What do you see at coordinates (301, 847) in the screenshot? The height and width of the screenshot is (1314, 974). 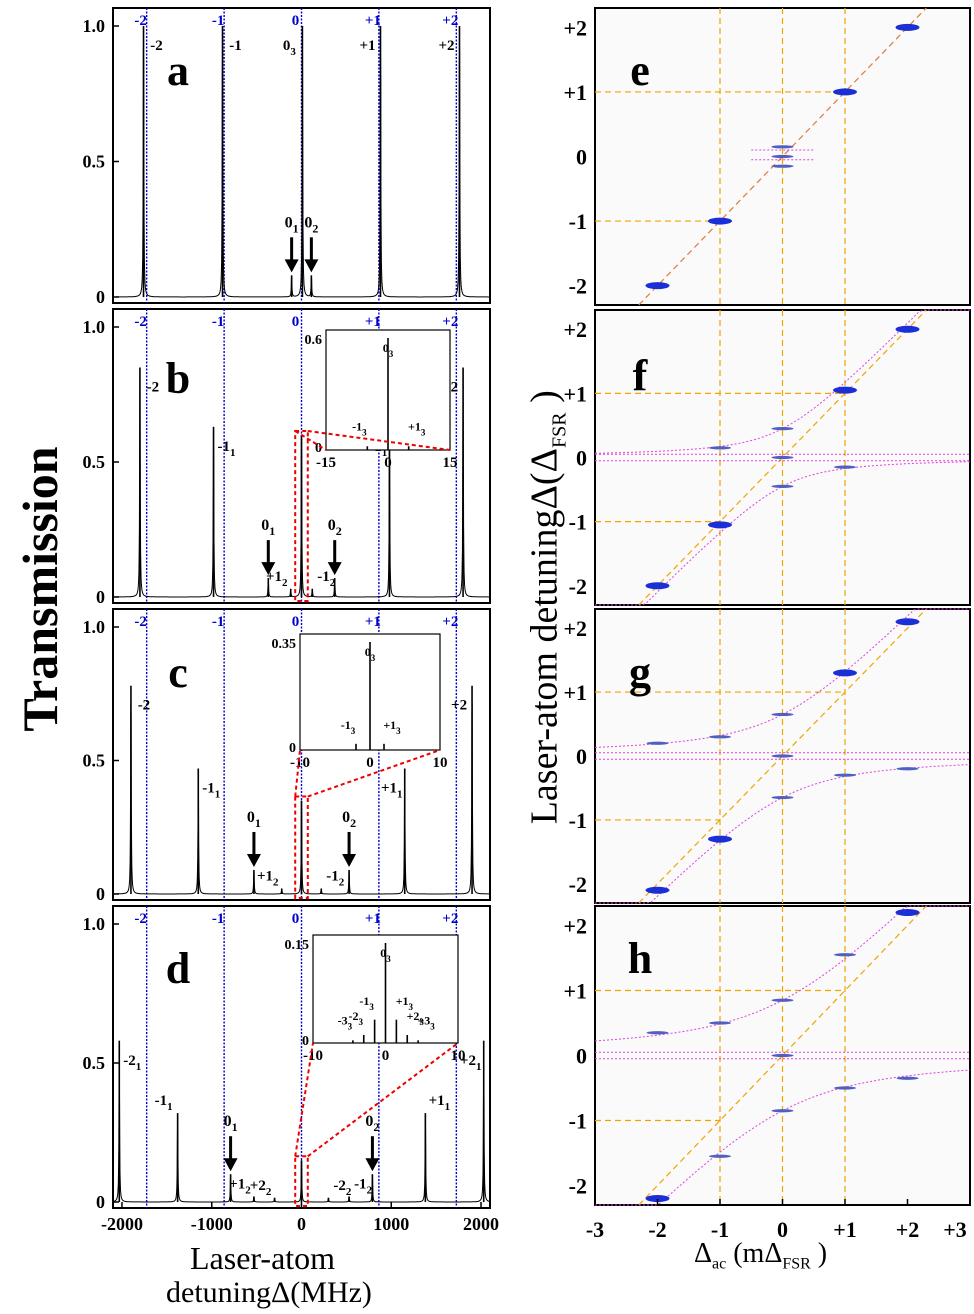 I see `zoom-box` at bounding box center [301, 847].